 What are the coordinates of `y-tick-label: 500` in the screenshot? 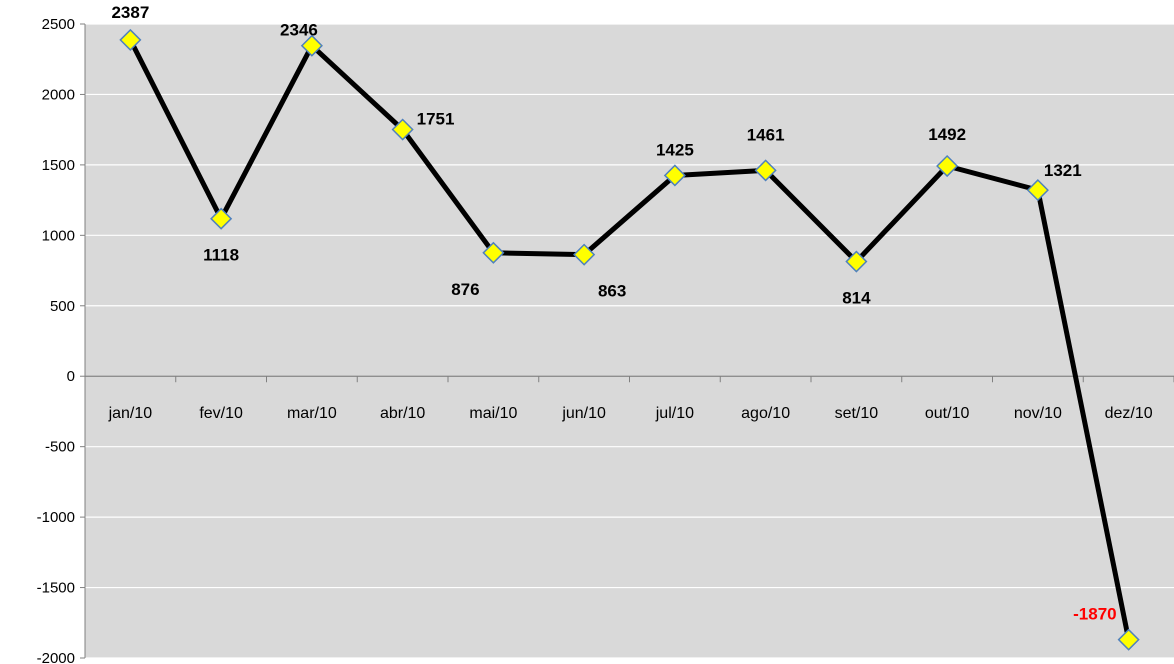 It's located at (62, 306).